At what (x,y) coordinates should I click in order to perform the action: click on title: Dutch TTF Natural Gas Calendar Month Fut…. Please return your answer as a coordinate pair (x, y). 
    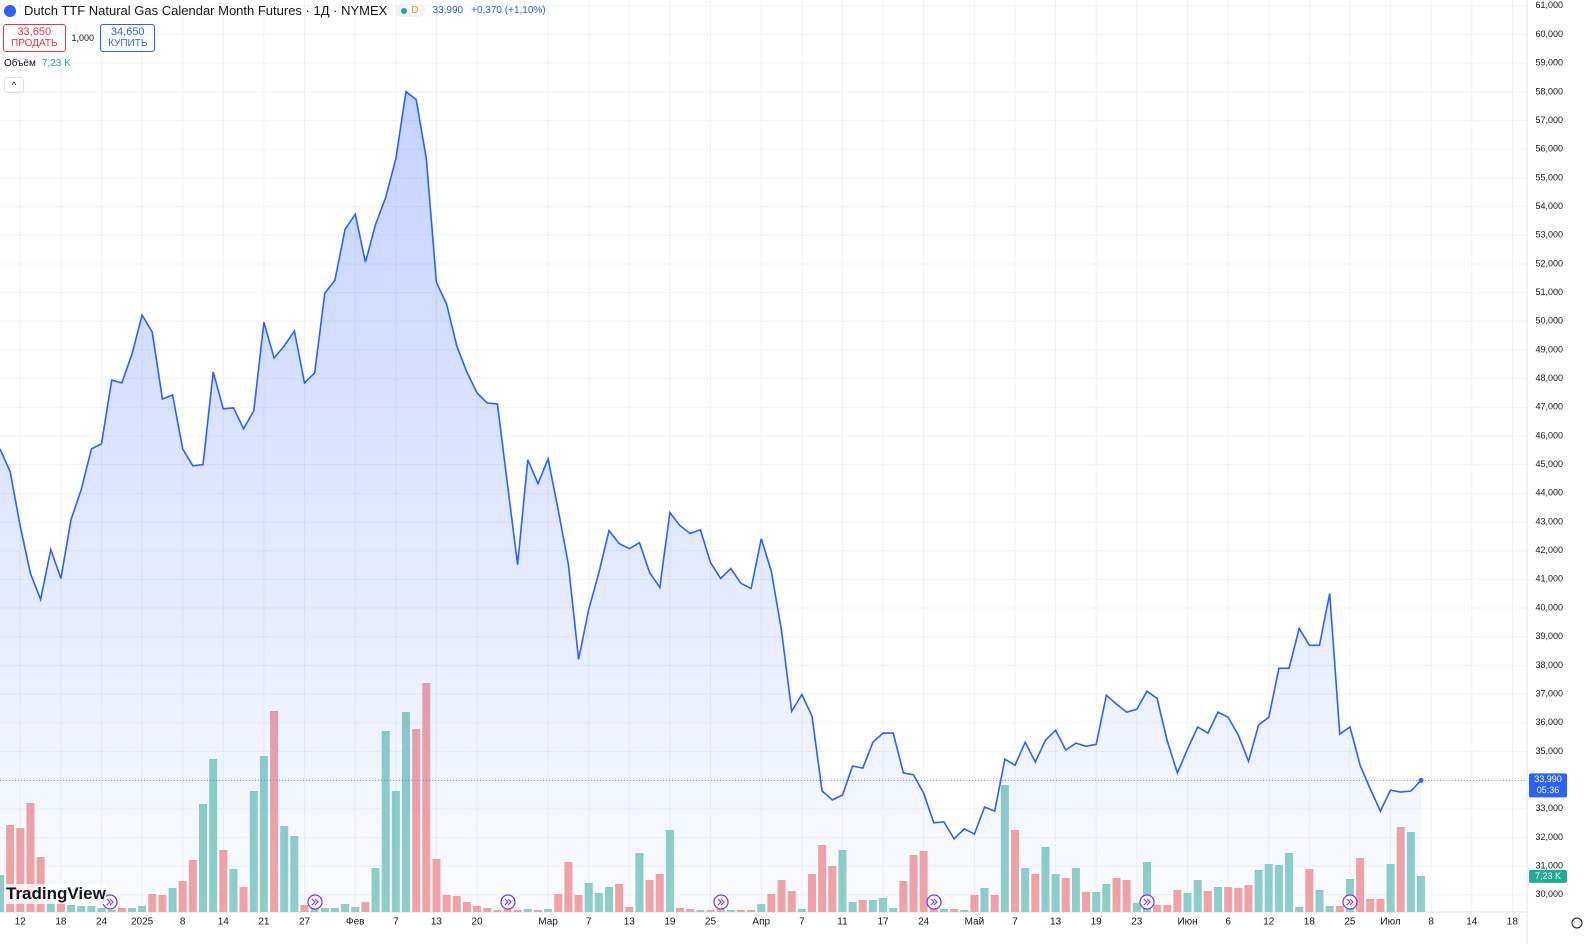
    Looking at the image, I should click on (206, 10).